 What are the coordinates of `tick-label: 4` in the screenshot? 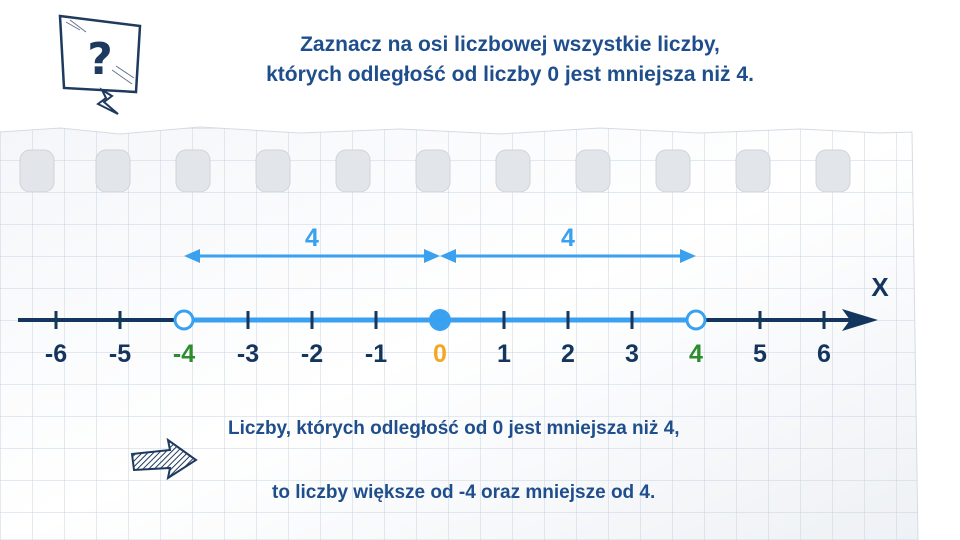 It's located at (696, 354).